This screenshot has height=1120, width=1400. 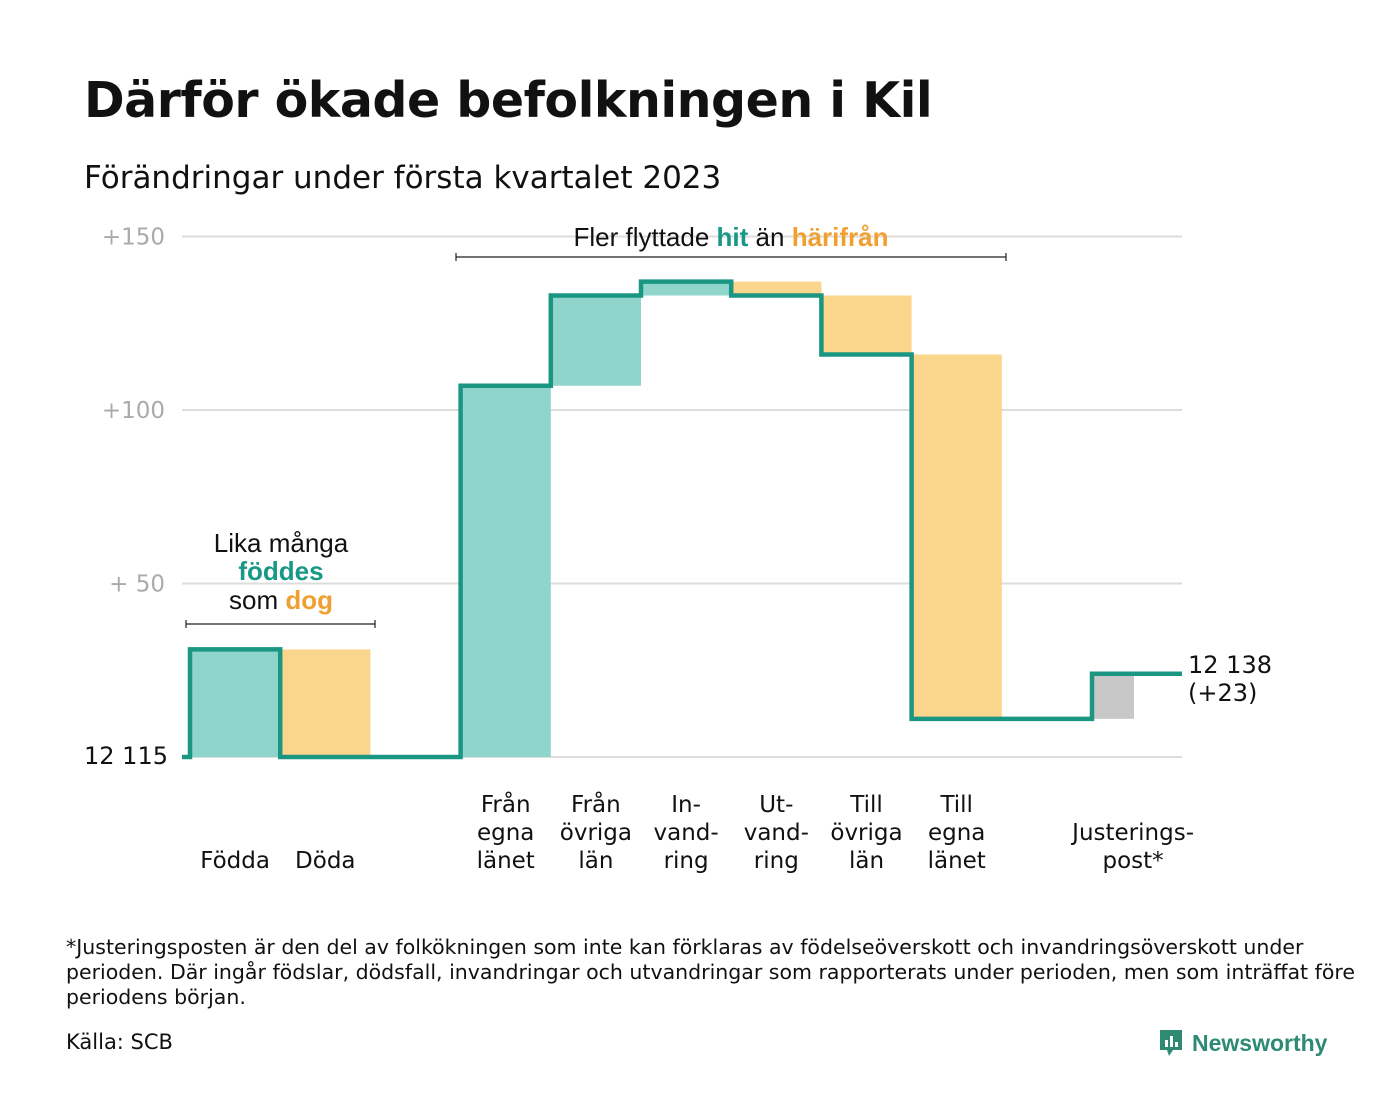 I want to click on moving-annotation: Fler flyttade hit än härifrån, so click(x=730, y=237).